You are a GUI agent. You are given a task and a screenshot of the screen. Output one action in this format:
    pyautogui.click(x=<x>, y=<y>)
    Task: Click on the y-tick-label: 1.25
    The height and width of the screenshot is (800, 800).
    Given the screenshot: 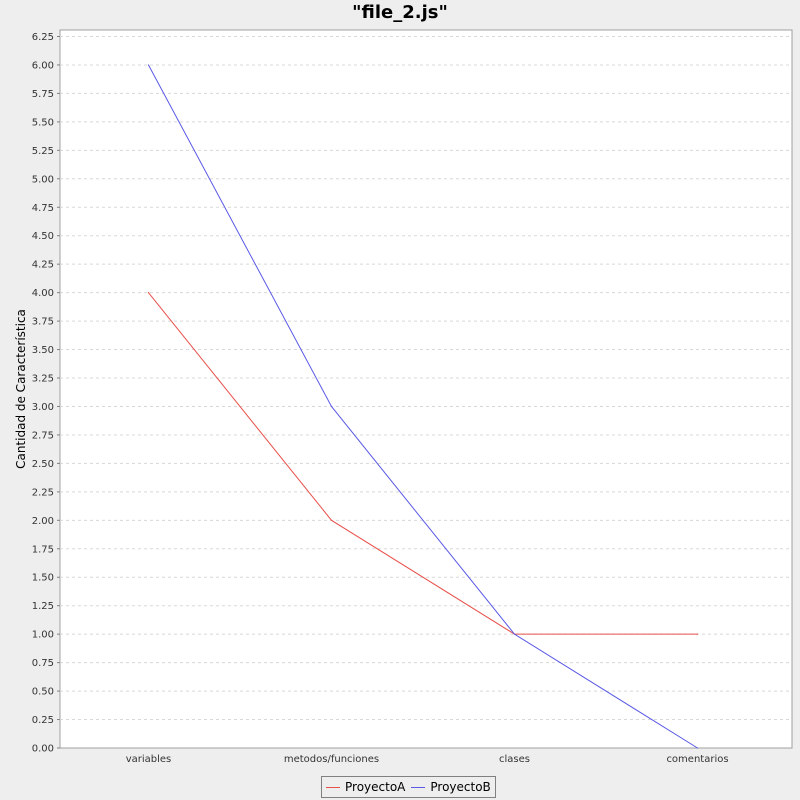 What is the action you would take?
    pyautogui.click(x=43, y=606)
    